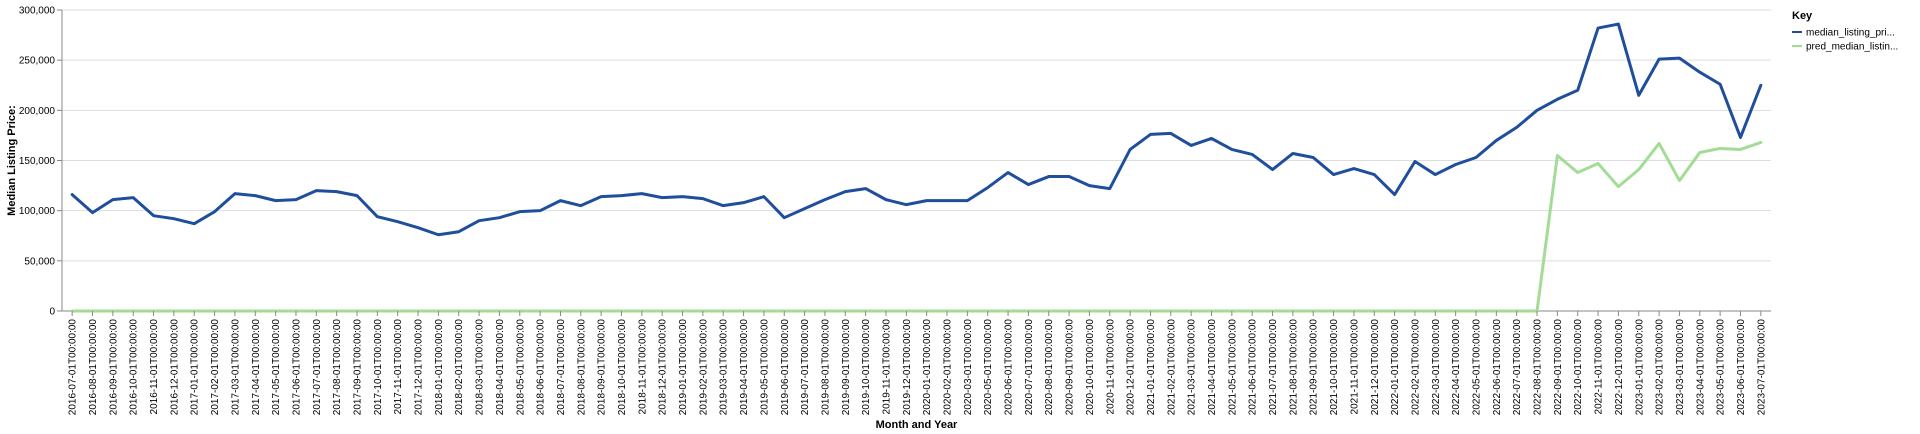 Image resolution: width=1920 pixels, height=434 pixels. What do you see at coordinates (642, 367) in the screenshot?
I see `x-tick-label: 2018-11-01T00:00:00` at bounding box center [642, 367].